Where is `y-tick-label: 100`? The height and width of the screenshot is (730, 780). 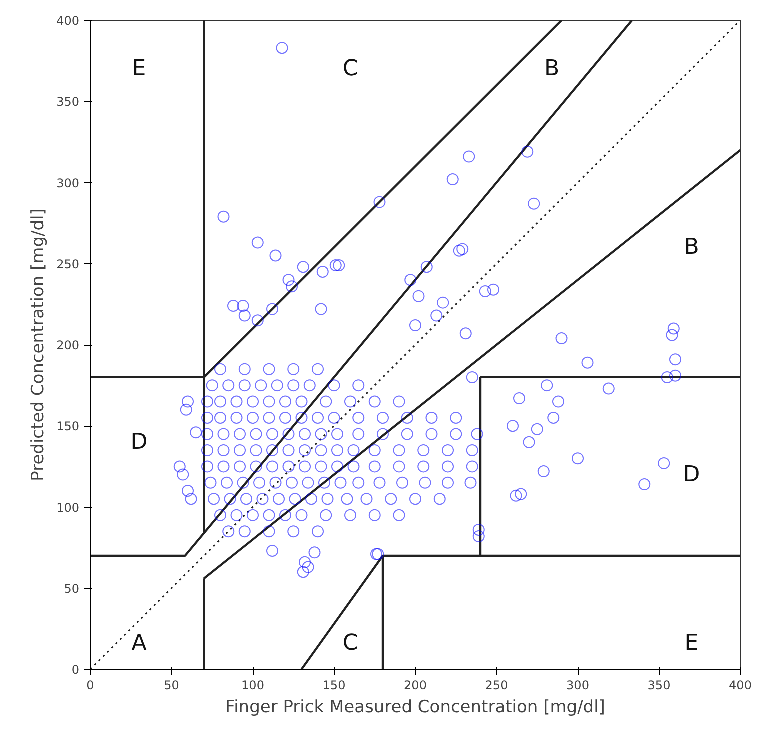
y-tick-label: 100 is located at coordinates (68, 507).